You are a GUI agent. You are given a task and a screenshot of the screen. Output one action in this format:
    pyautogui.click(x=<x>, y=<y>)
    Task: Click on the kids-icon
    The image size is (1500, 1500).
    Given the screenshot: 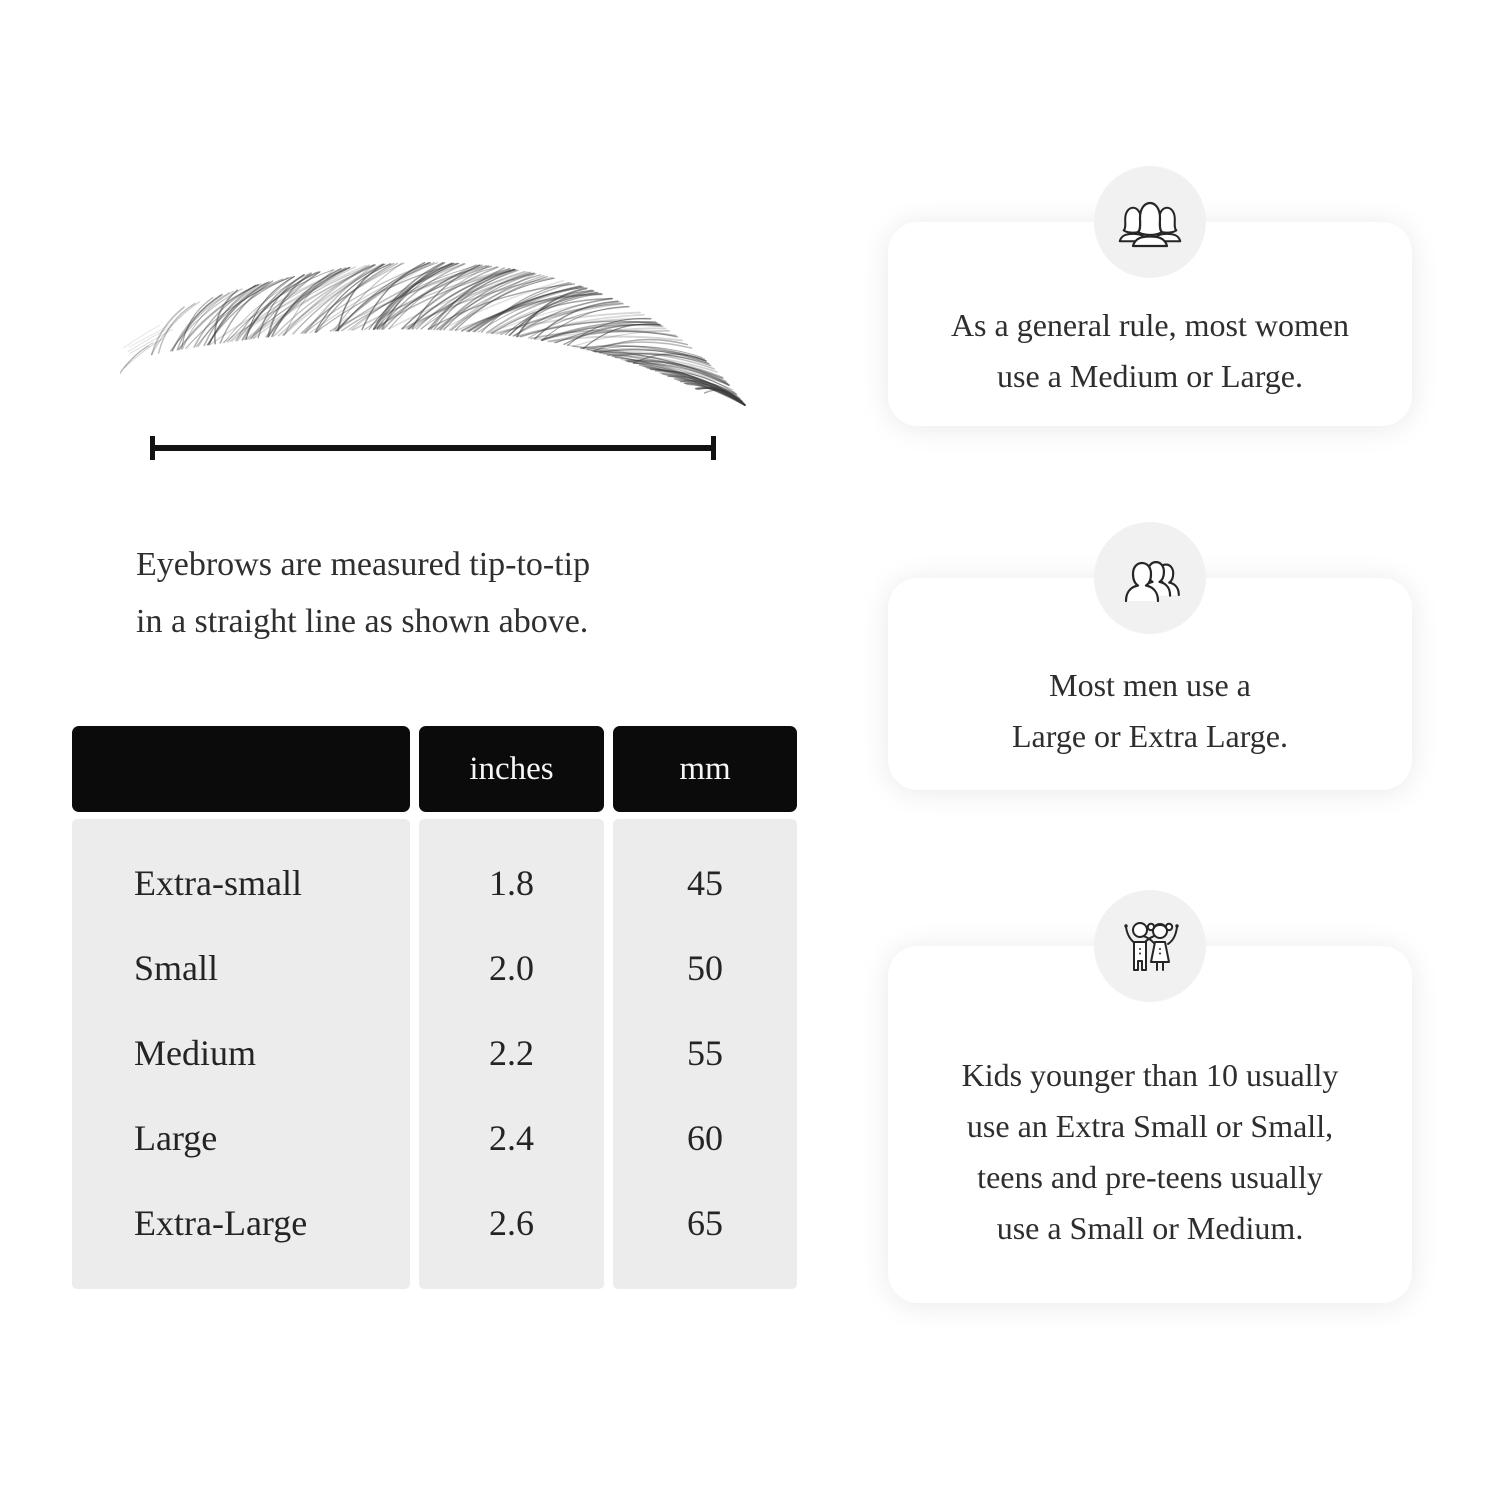 What is the action you would take?
    pyautogui.click(x=1151, y=946)
    